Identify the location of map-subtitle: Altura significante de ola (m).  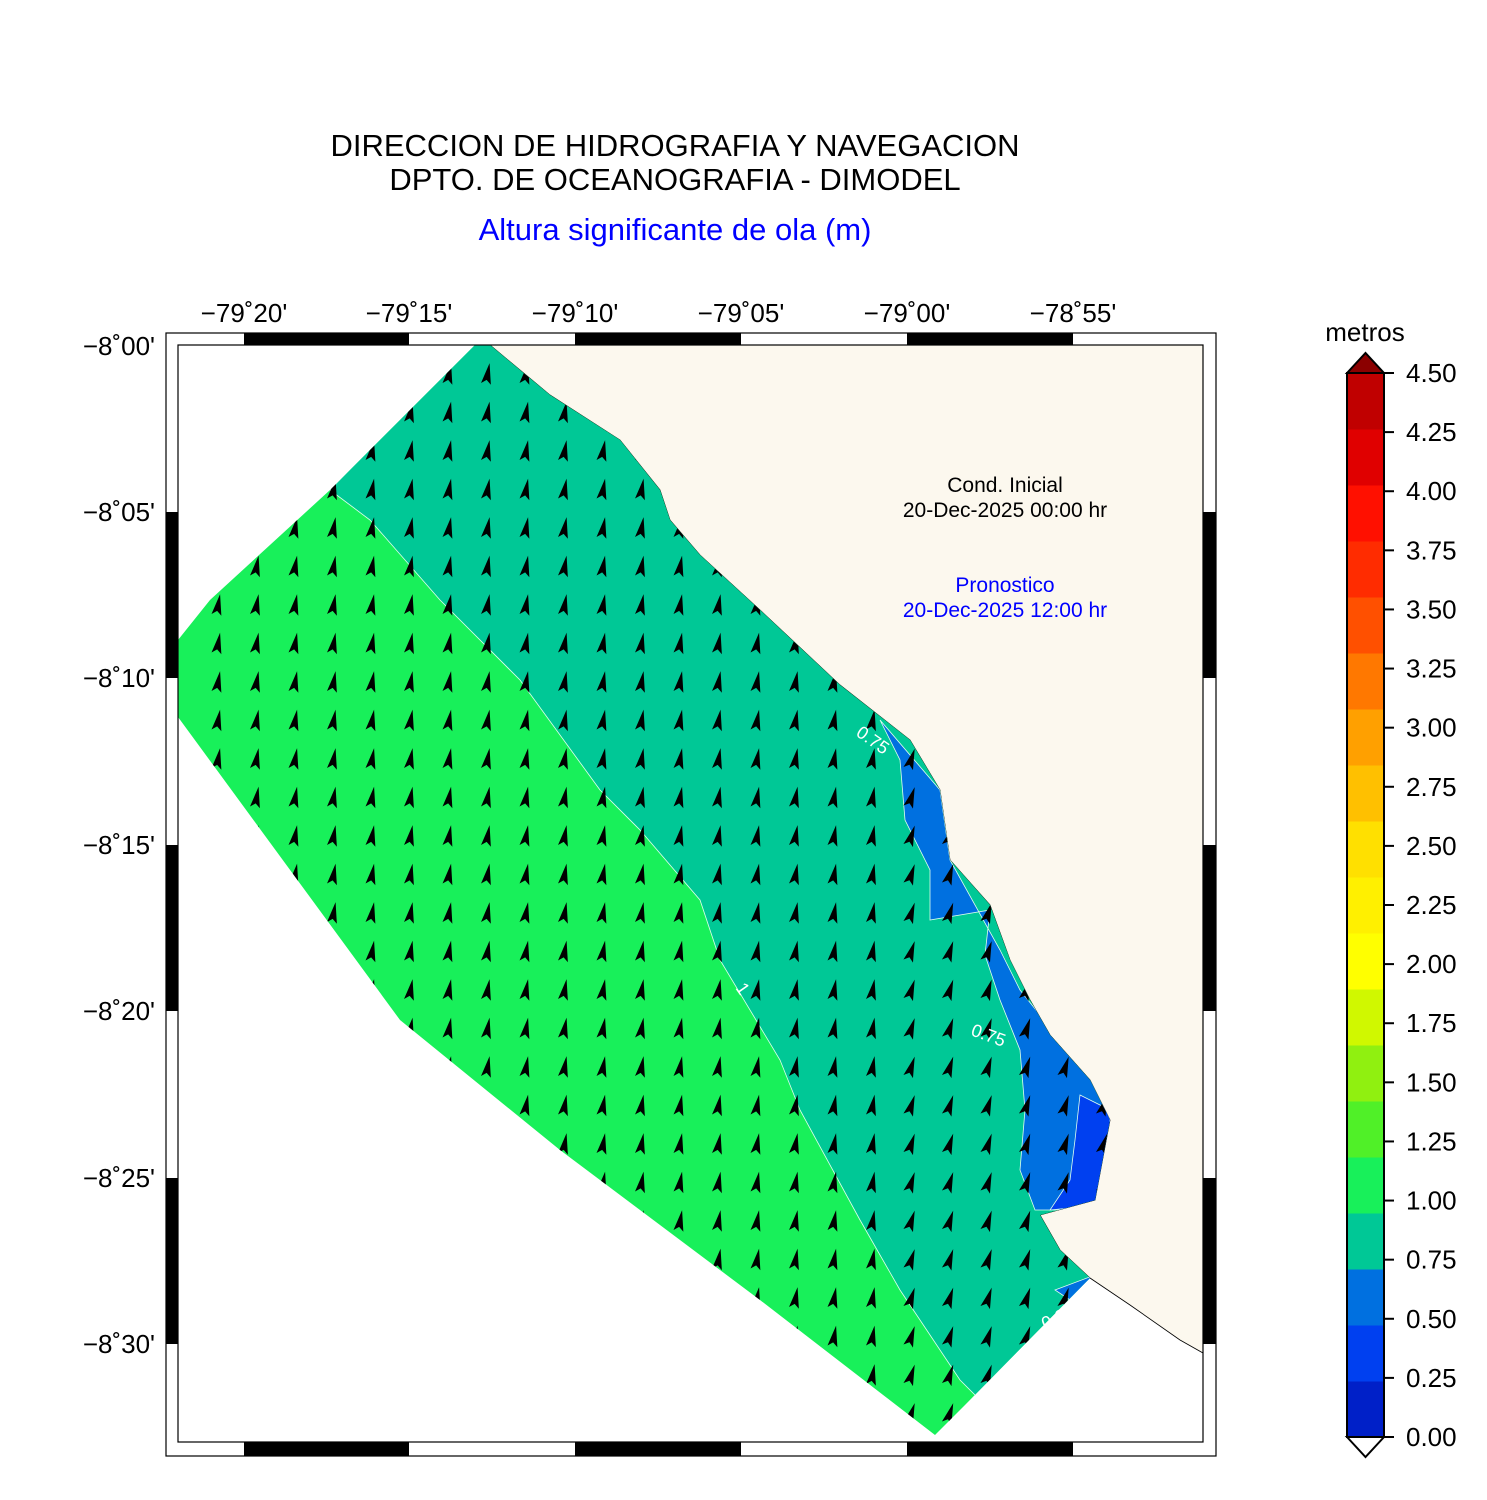
(675, 229).